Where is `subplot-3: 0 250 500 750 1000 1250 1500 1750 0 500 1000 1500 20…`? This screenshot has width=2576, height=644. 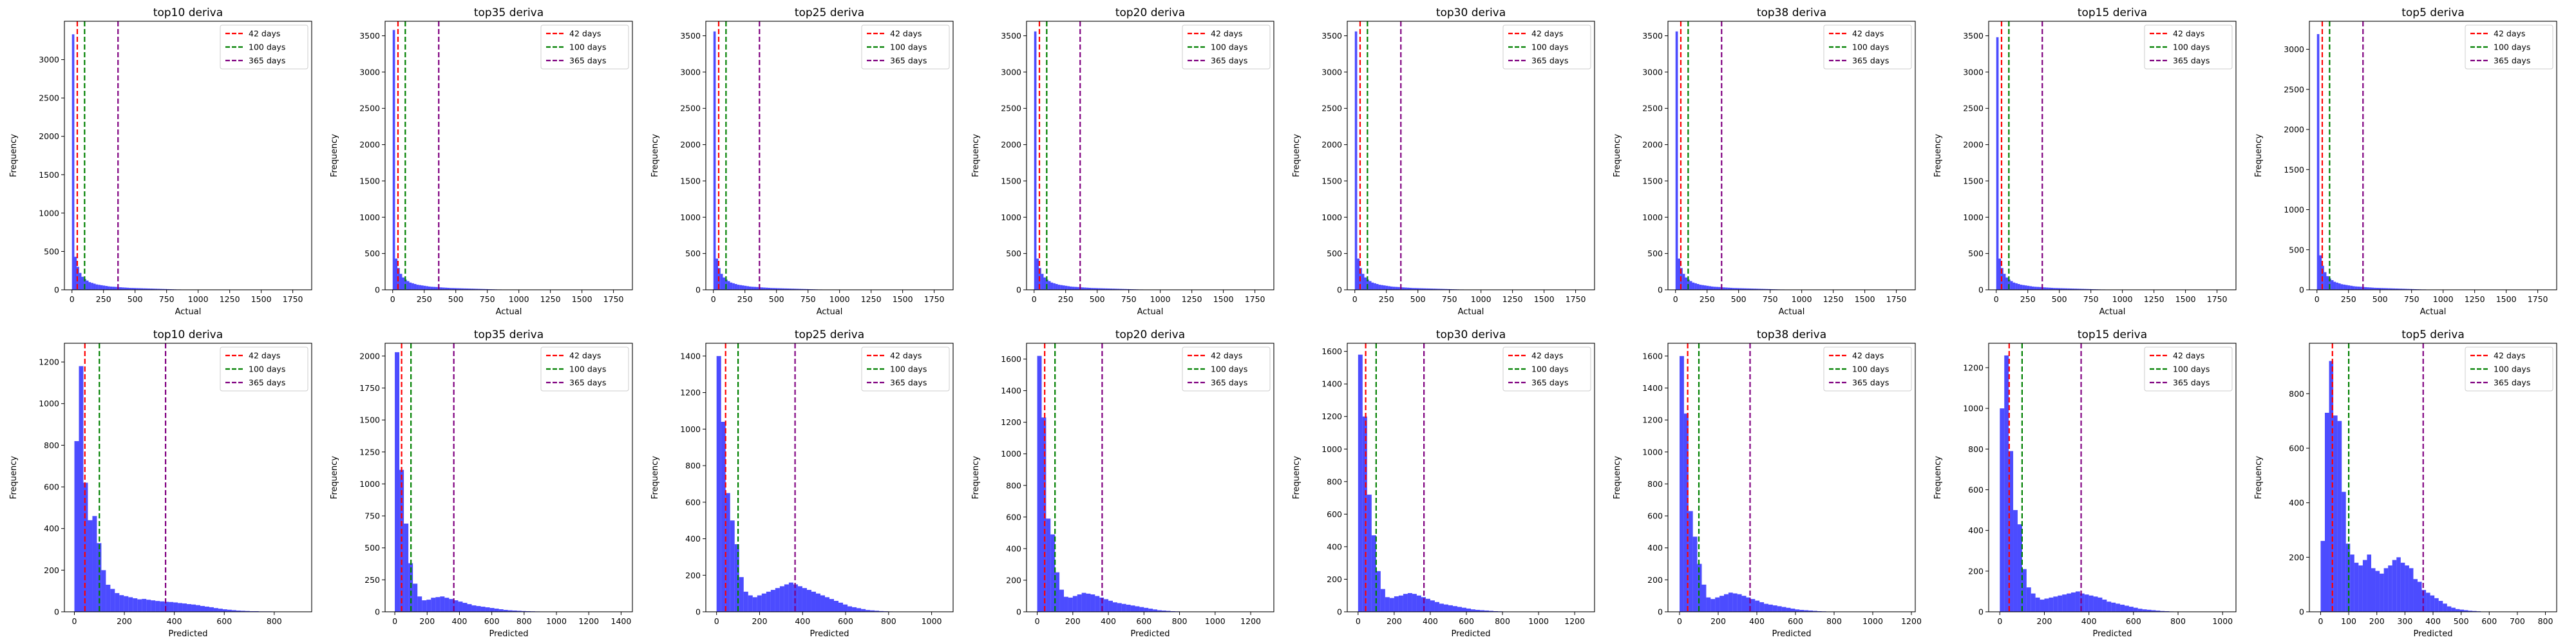 subplot-3: 0 250 500 750 1000 1250 1500 1750 0 500 1000 1500 20… is located at coordinates (802, 161).